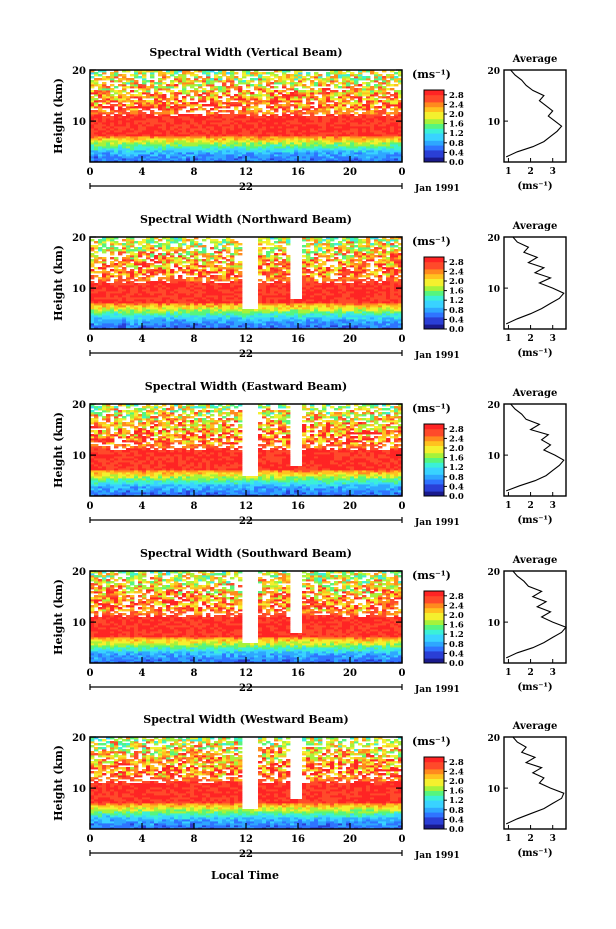 This screenshot has width=616, height=929. Describe the element at coordinates (434, 113) in the screenshot. I see `colorbar-segment` at that location.